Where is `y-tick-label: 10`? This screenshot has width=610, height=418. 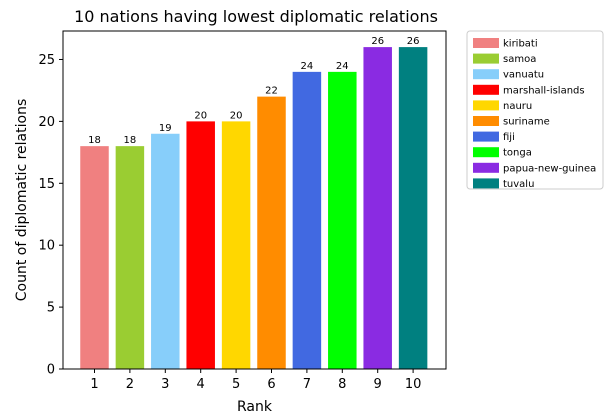
y-tick-label: 10 is located at coordinates (46, 246).